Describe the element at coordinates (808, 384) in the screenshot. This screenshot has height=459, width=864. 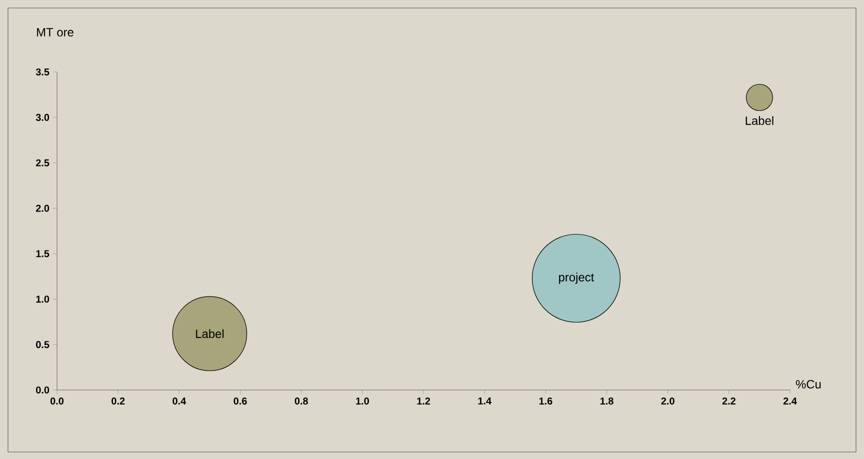
I see `x-axis-title: %Cu` at that location.